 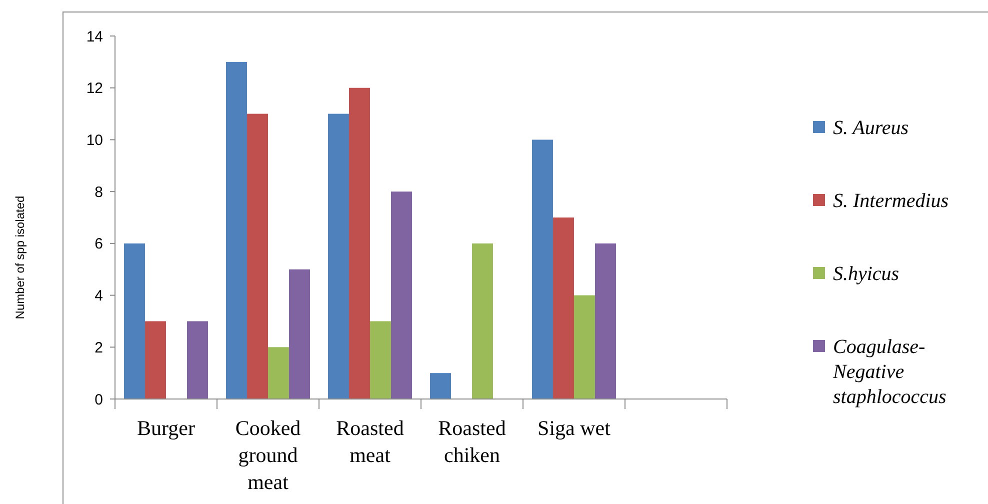 What do you see at coordinates (98, 399) in the screenshot?
I see `y-tick-label: 0` at bounding box center [98, 399].